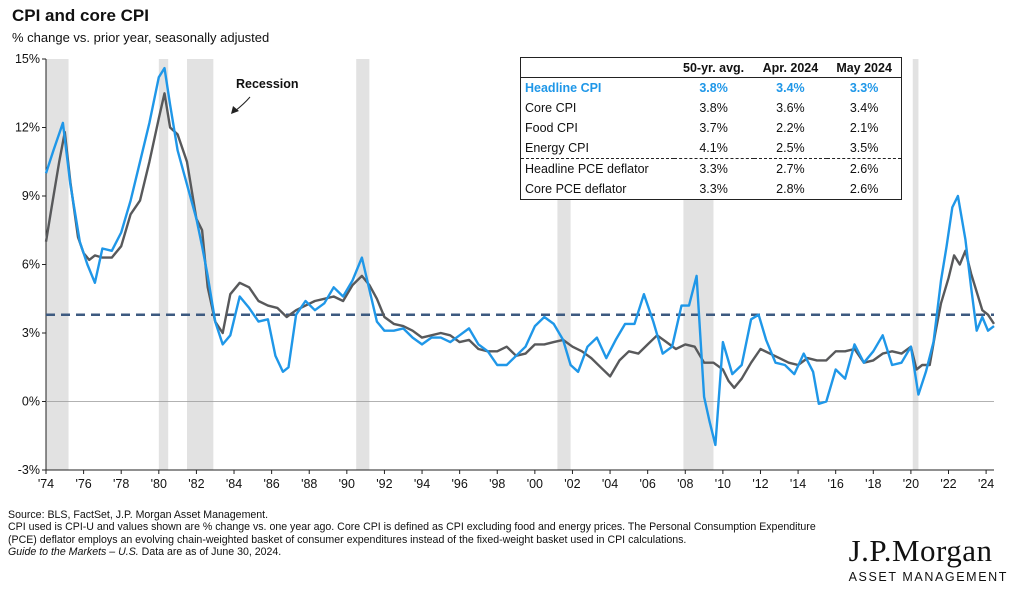 This screenshot has height=593, width=1024. I want to click on row-label: Core PCE deflator, so click(576, 189).